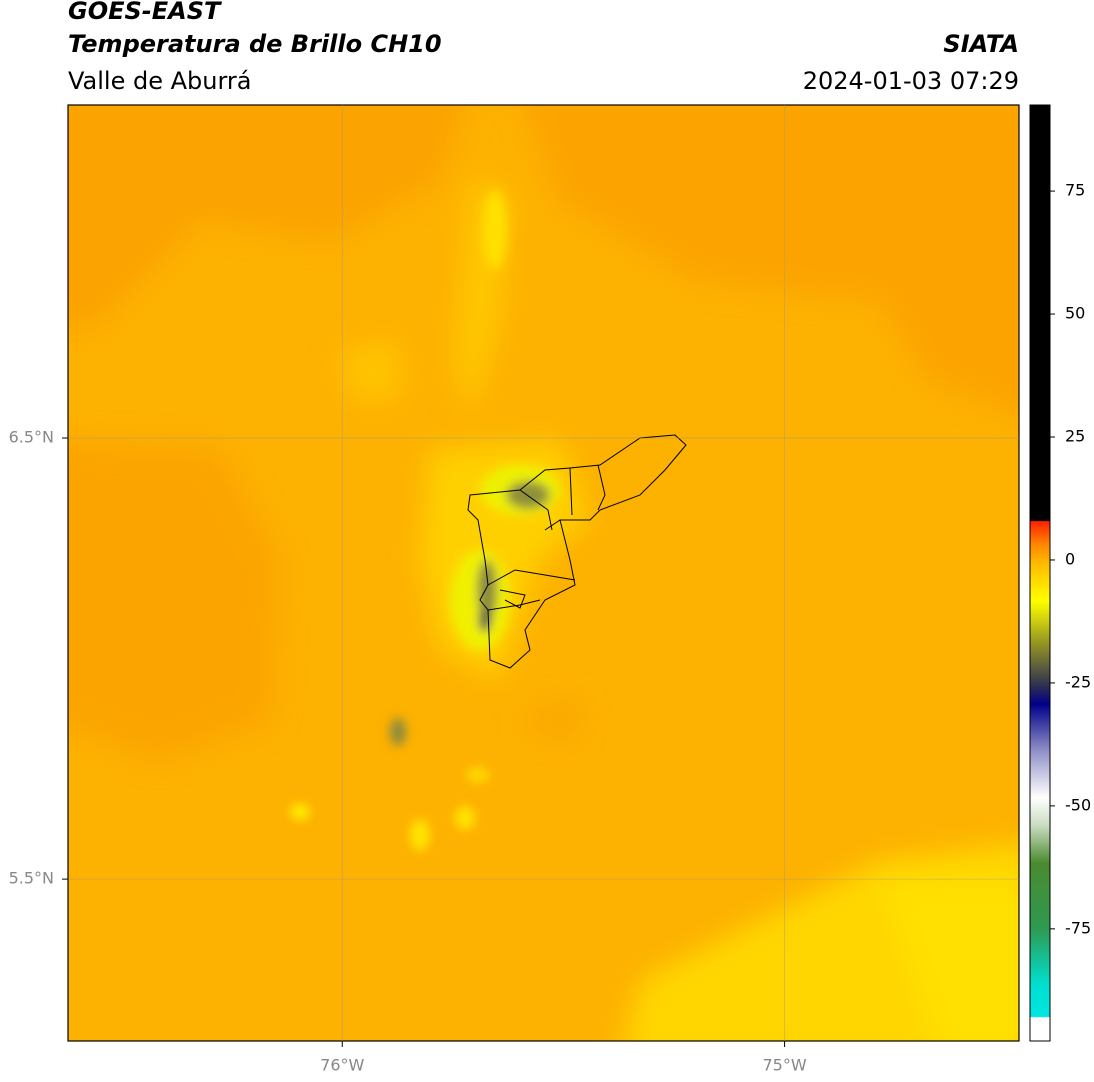 This screenshot has height=1082, width=1094. What do you see at coordinates (160, 81) in the screenshot?
I see `region: Valle de Aburrá` at bounding box center [160, 81].